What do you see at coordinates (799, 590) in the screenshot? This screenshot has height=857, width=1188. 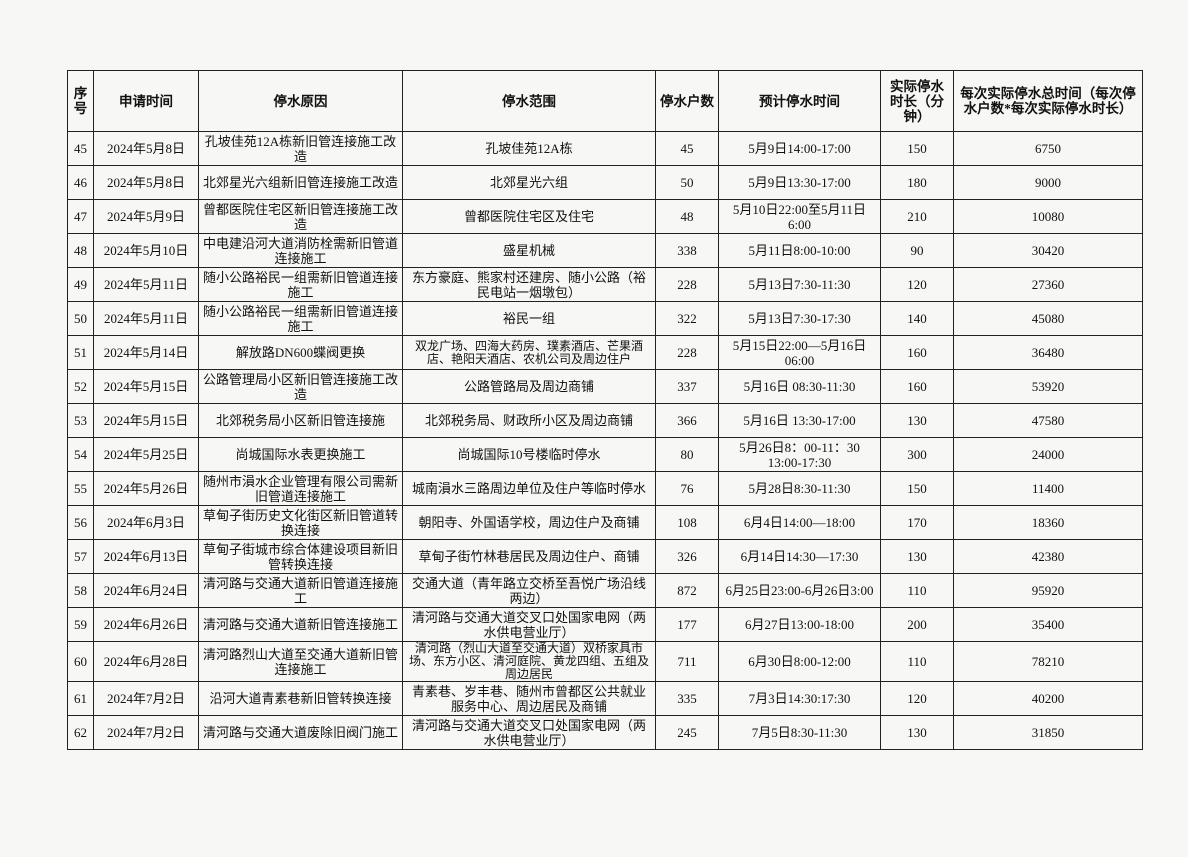 I see `table-cell: 6月25日23:00-6月26日3:00` at bounding box center [799, 590].